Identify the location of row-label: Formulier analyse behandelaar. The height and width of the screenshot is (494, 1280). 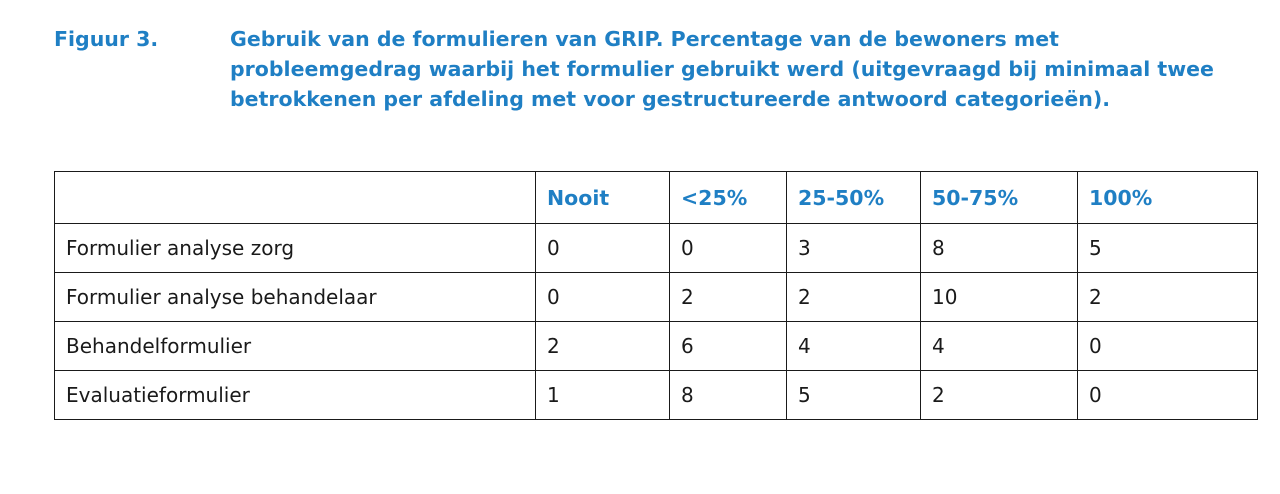
(295, 297).